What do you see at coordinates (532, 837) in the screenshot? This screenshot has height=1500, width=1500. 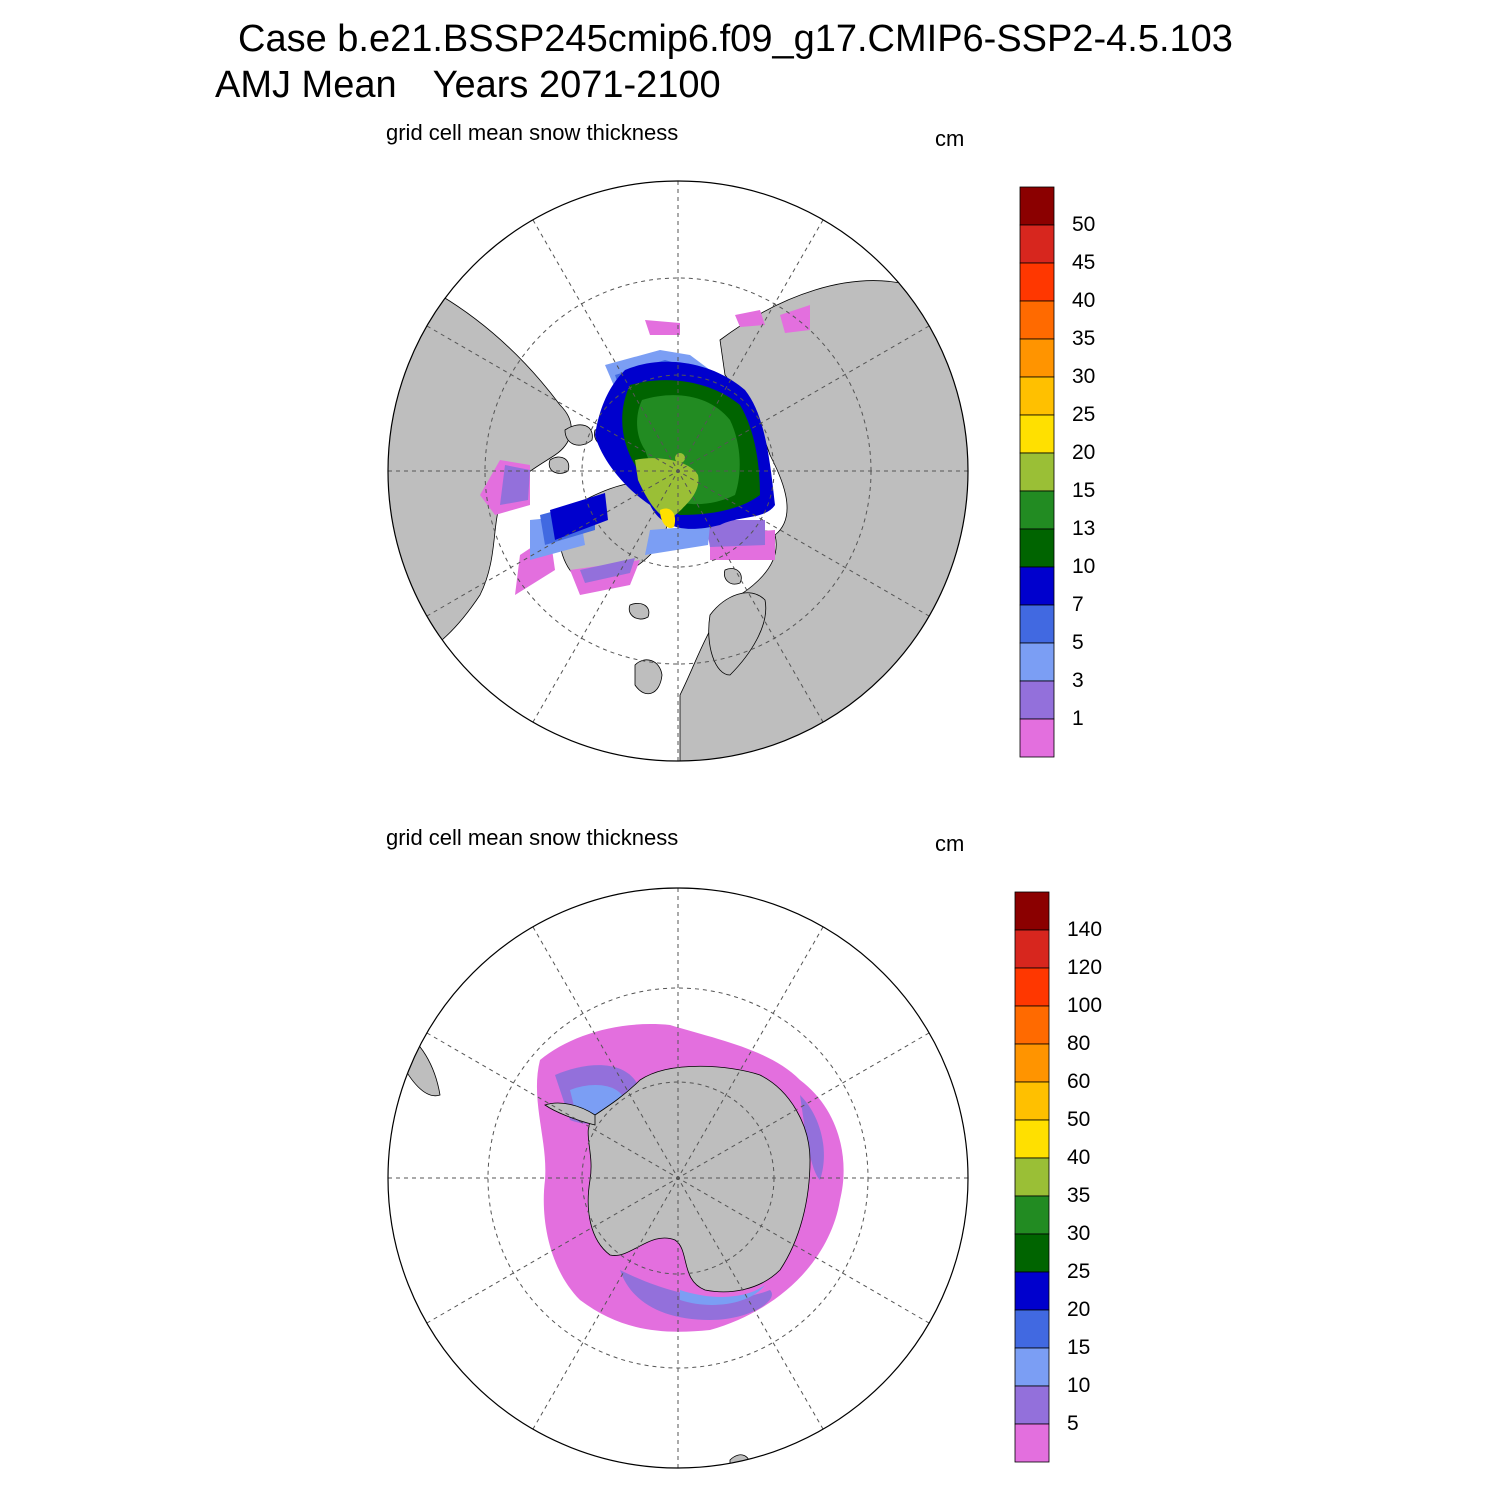 I see `south-panel-title: grid cell mean snow thickness` at bounding box center [532, 837].